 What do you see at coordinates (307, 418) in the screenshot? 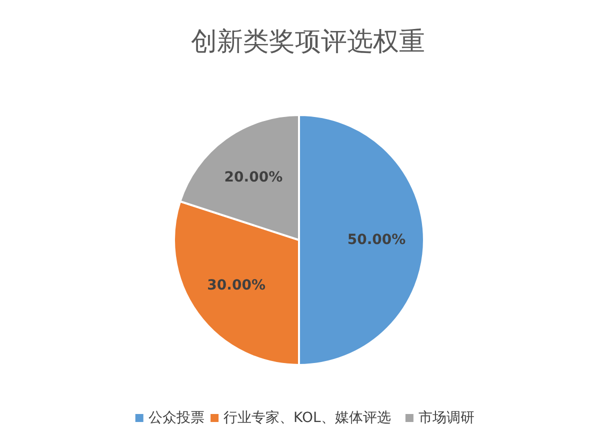
I see `legend-label: 行业专家、KOL、媒体评选` at bounding box center [307, 418].